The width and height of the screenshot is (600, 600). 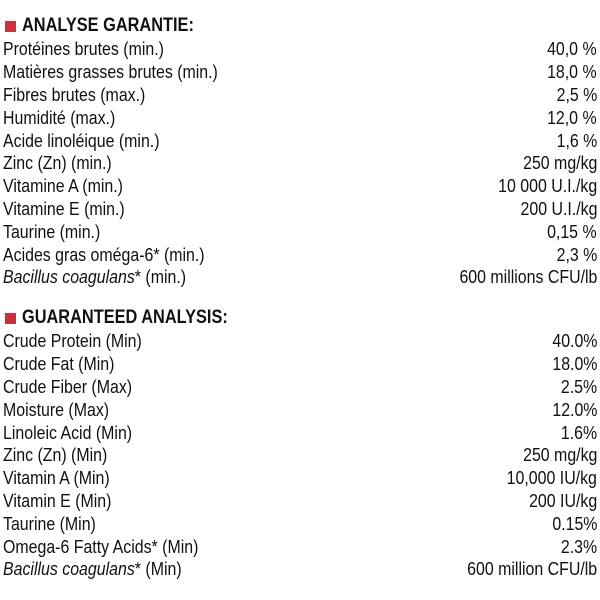 I want to click on row-label: Matières grasses brutes (min.), so click(x=110, y=72).